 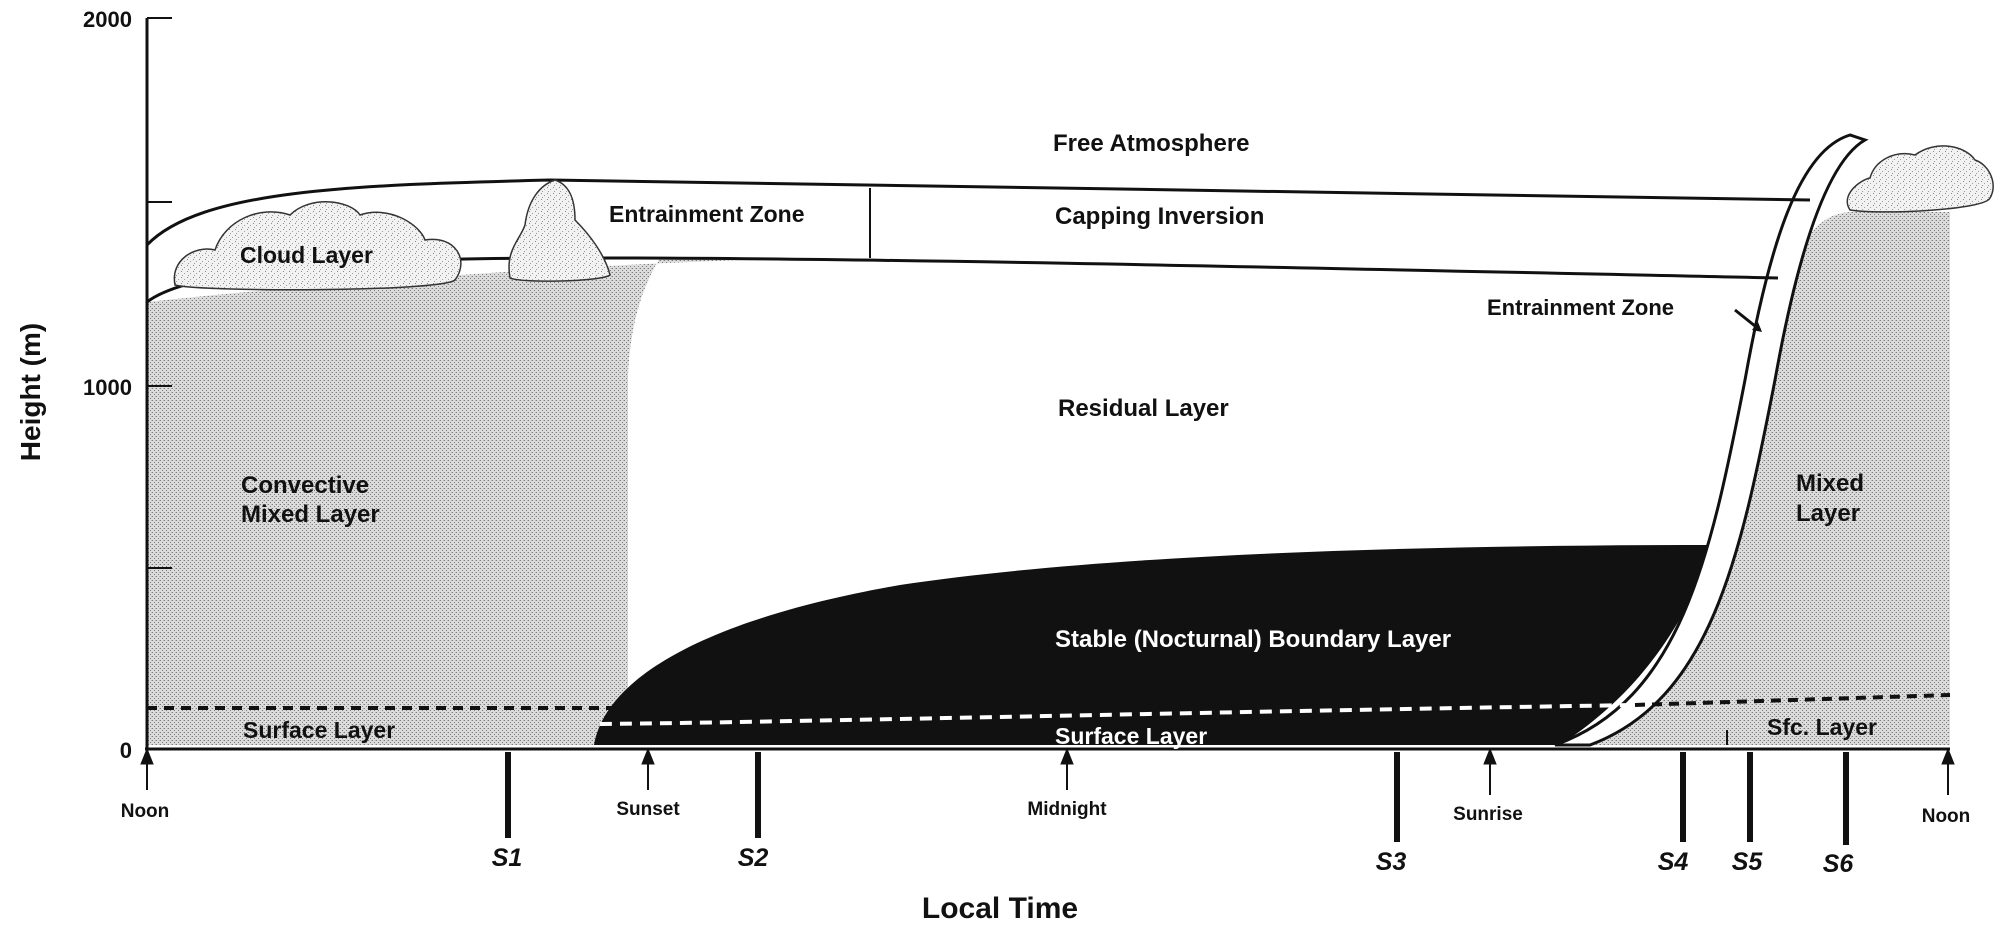 I want to click on y-tick-label-2000: 2000, so click(x=107, y=19).